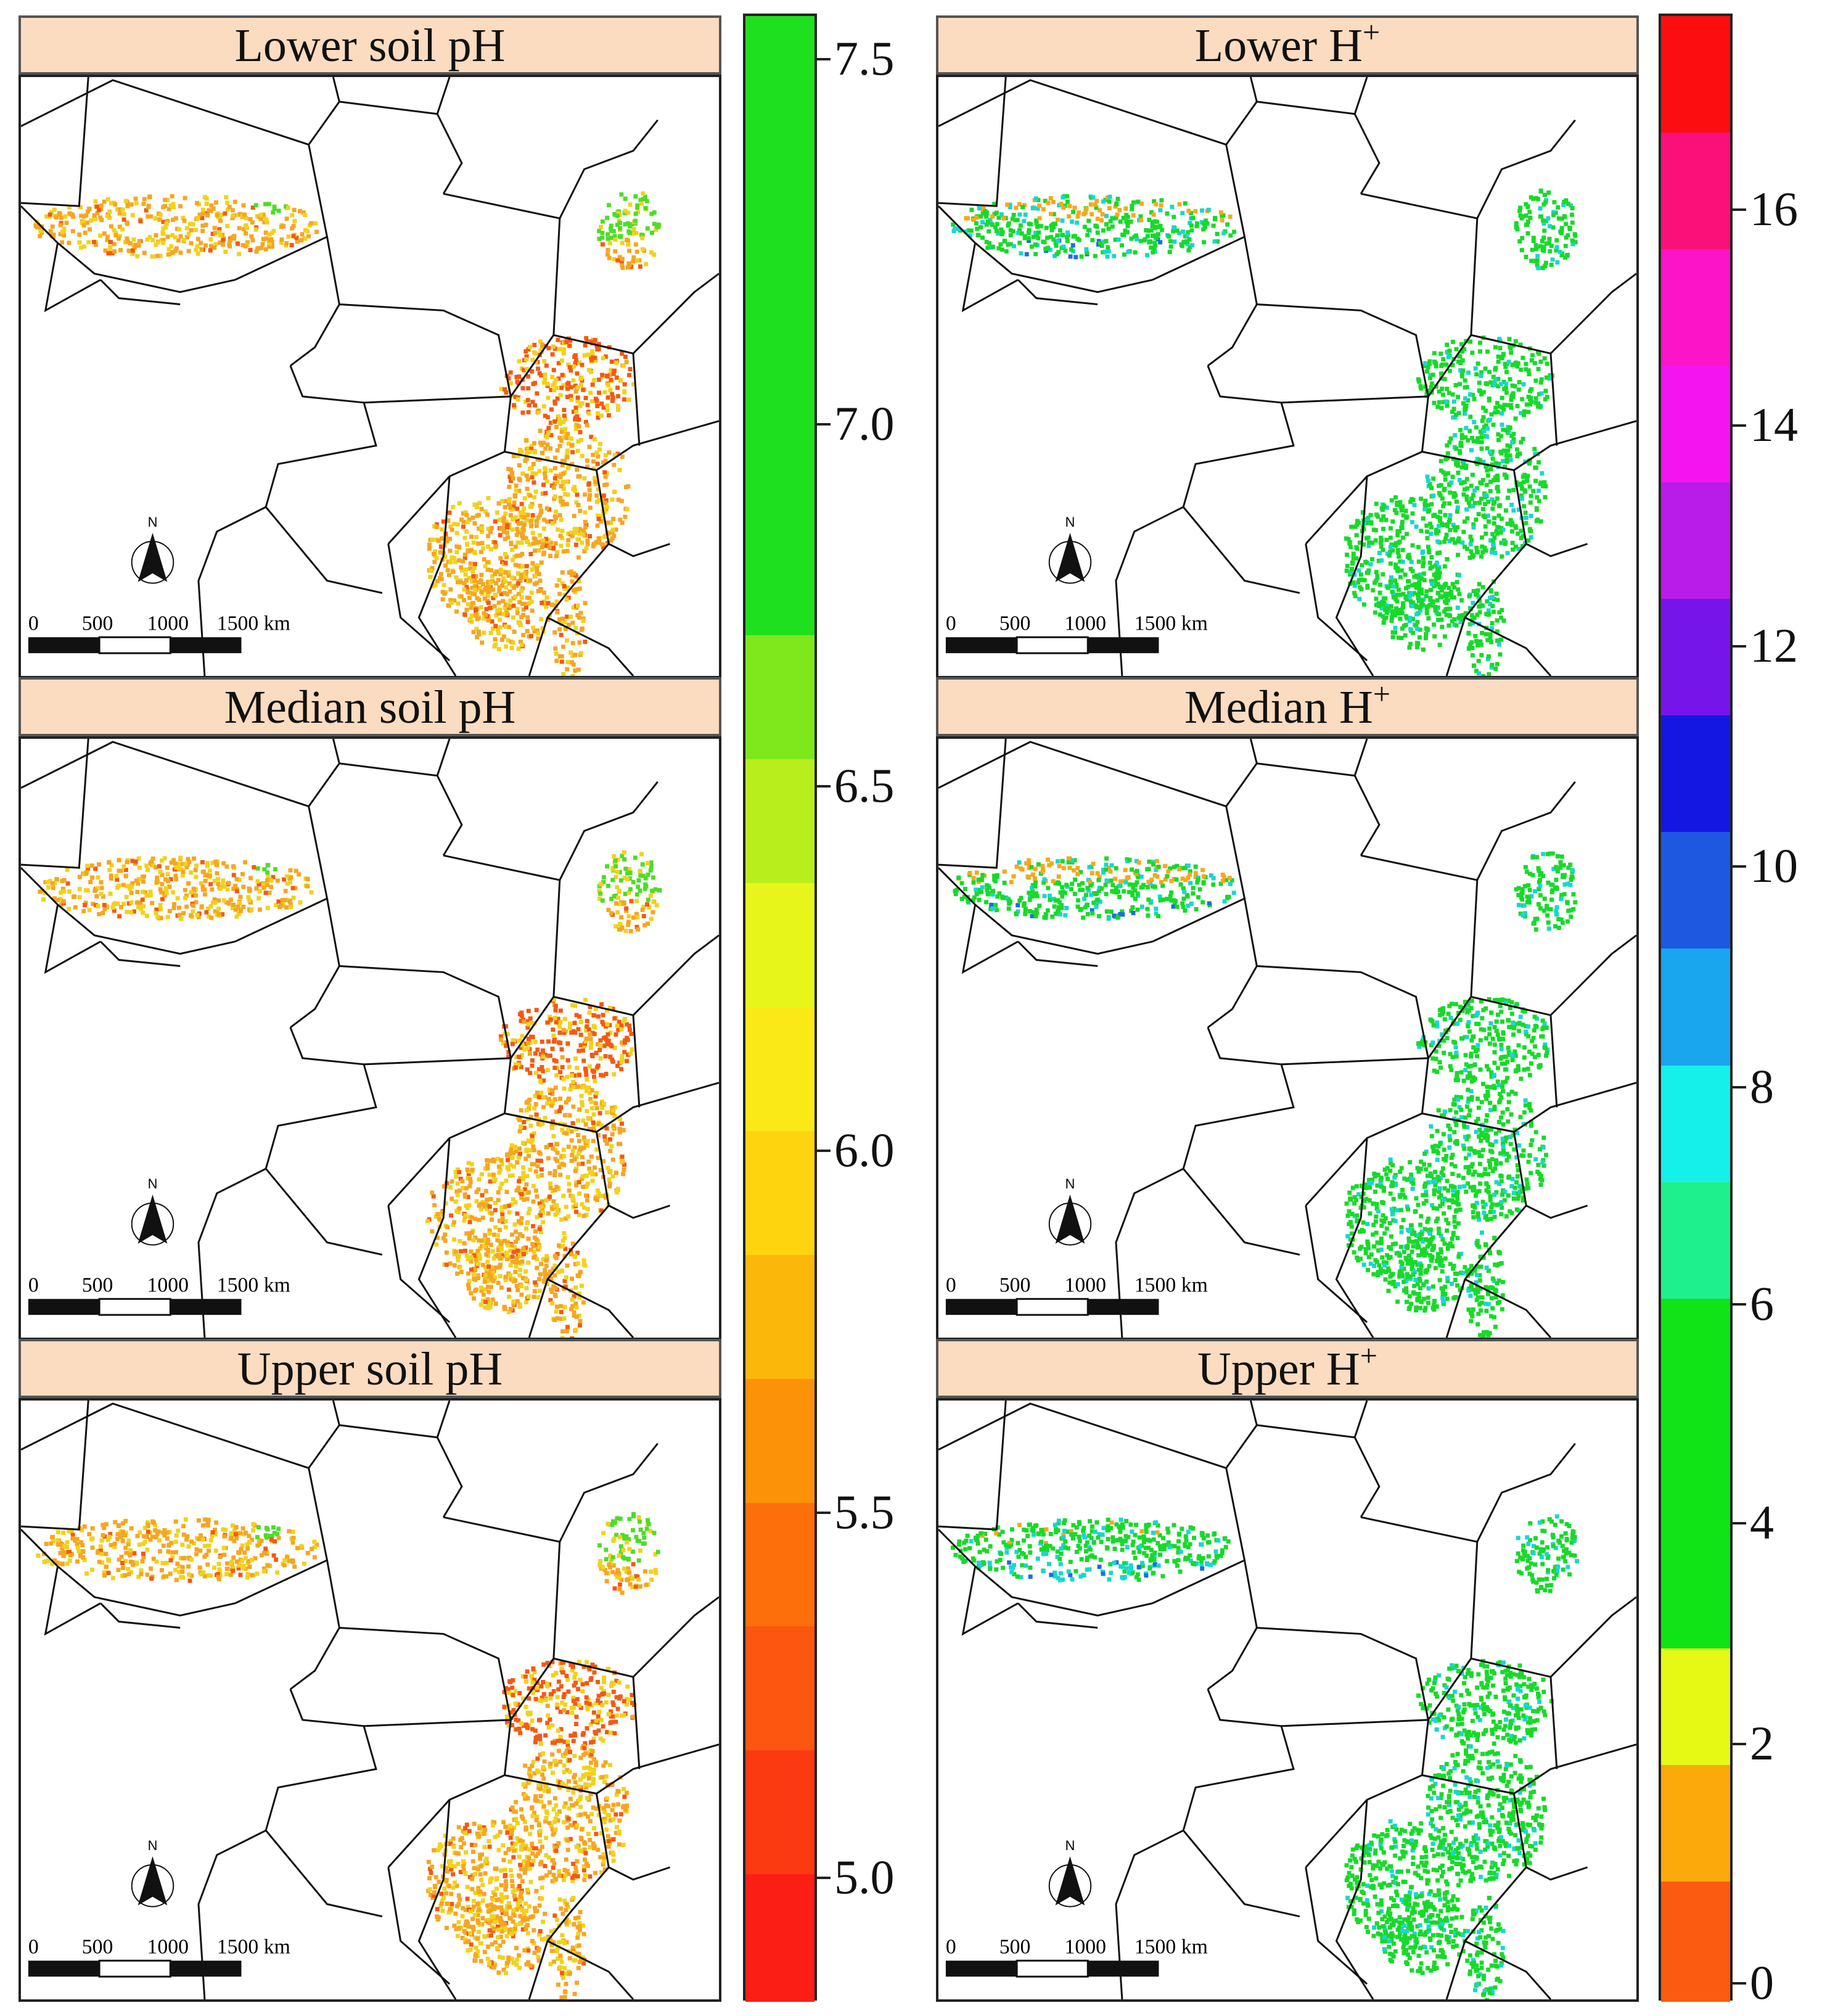  What do you see at coordinates (639, 550) in the screenshot?
I see `country-border` at bounding box center [639, 550].